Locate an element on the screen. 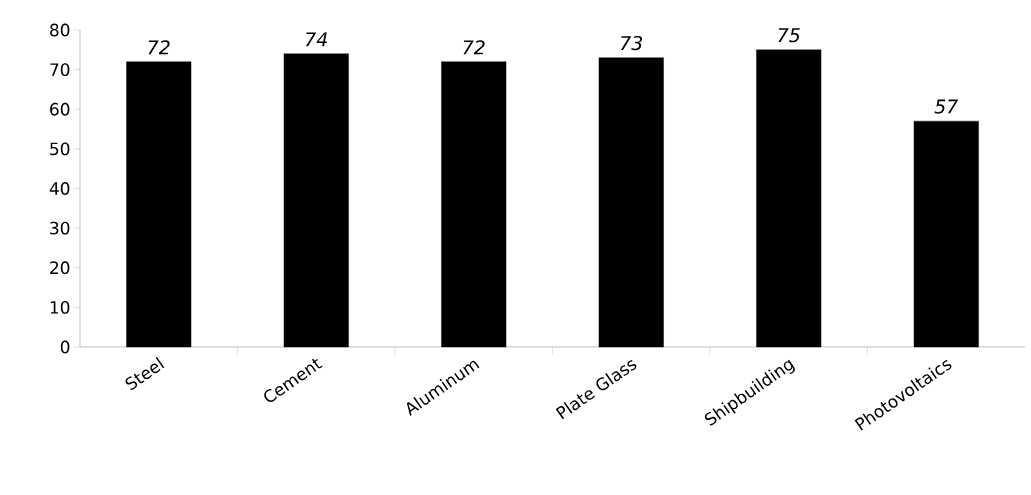 This screenshot has width=1031, height=495. data-label: 57 is located at coordinates (946, 106).